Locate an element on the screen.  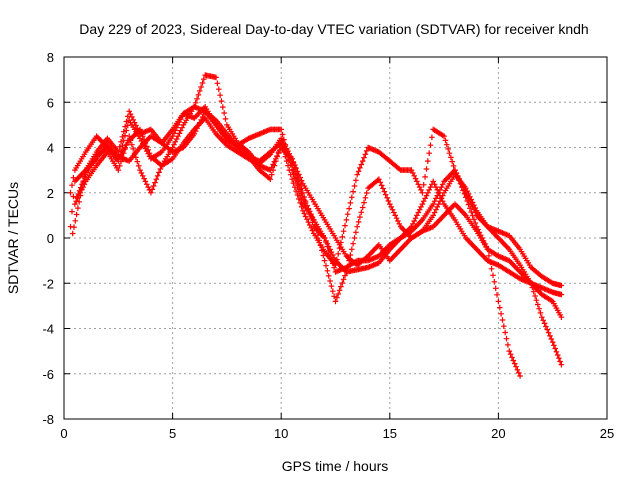
x-axis-label: GPS time / hours is located at coordinates (335, 466).